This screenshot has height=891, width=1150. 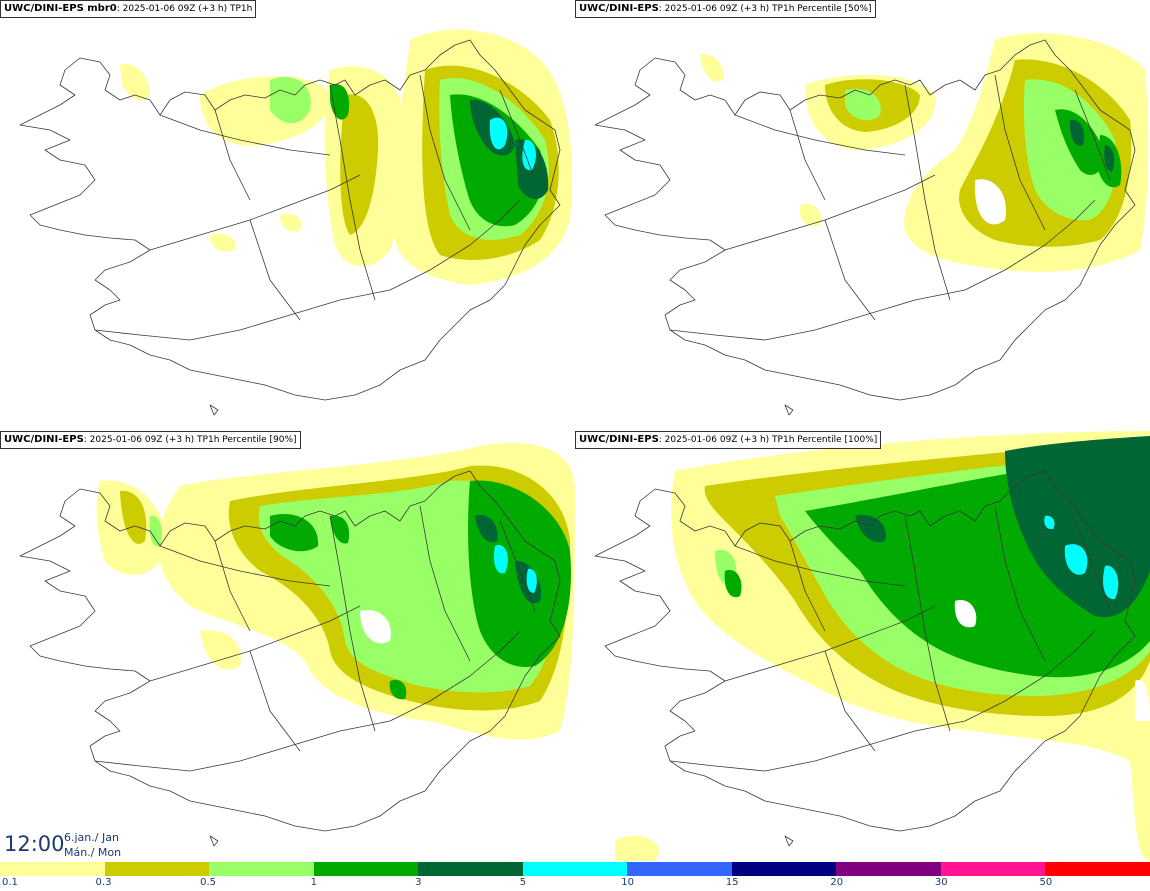 What do you see at coordinates (103, 882) in the screenshot?
I see `legend-label: 0.3` at bounding box center [103, 882].